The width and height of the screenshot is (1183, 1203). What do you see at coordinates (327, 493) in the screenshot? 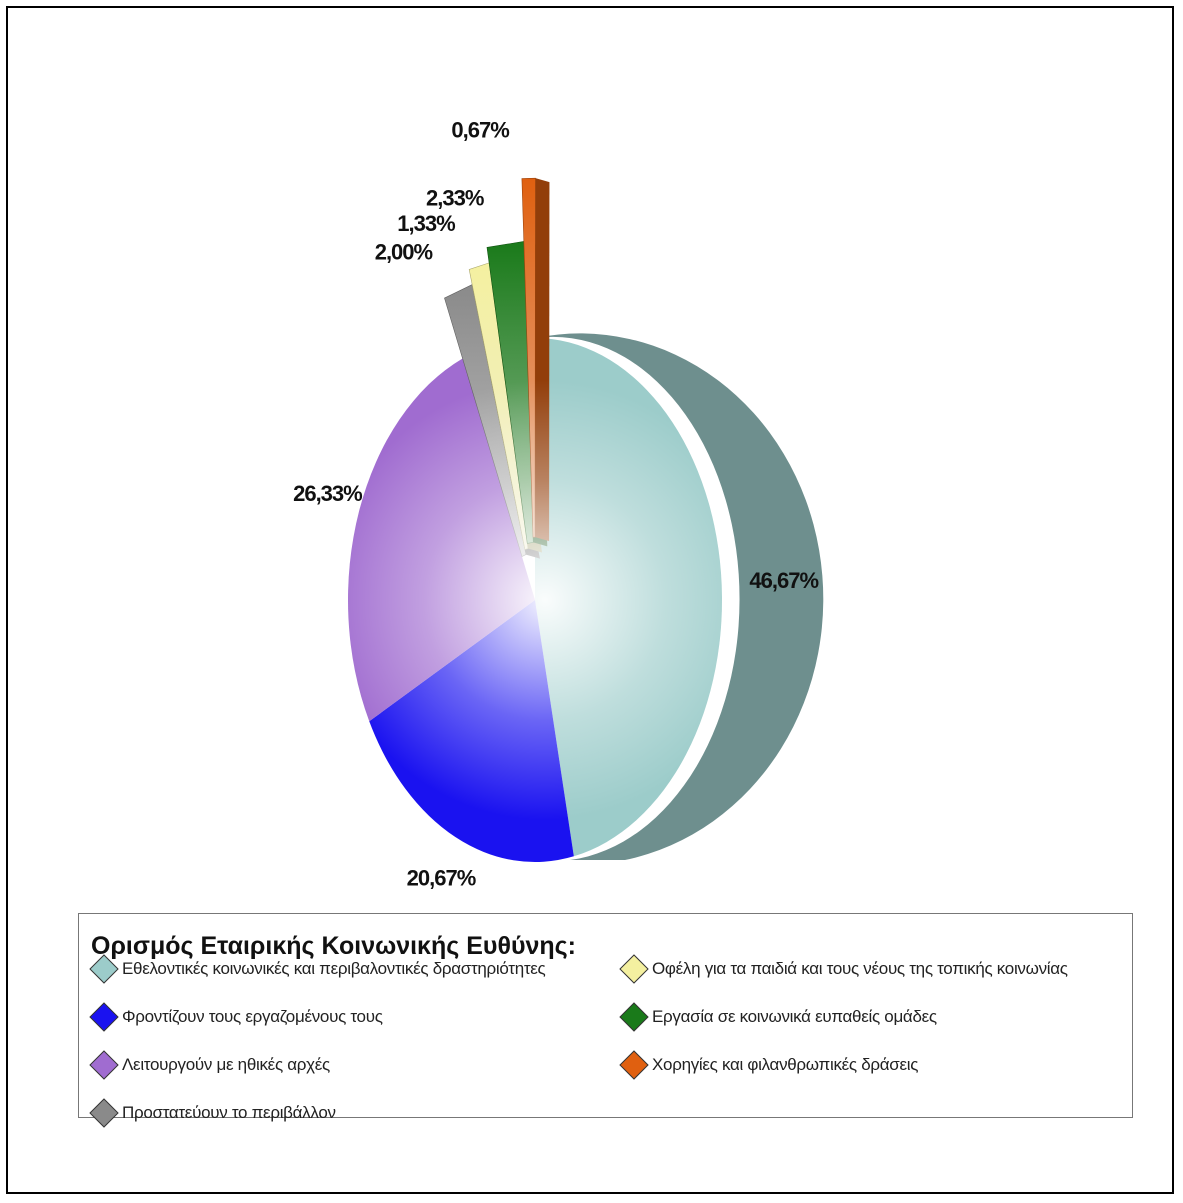
I see `data-label-ethics: 26,33%` at bounding box center [327, 493].